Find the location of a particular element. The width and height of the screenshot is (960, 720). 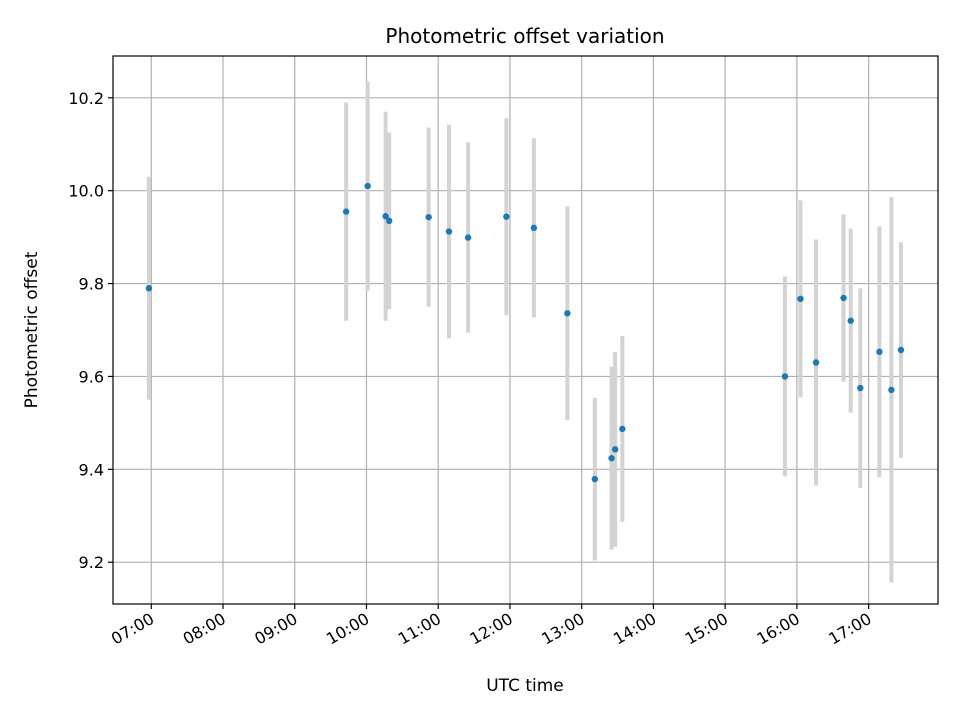

x-axis-label: UTC time is located at coordinates (525, 686).